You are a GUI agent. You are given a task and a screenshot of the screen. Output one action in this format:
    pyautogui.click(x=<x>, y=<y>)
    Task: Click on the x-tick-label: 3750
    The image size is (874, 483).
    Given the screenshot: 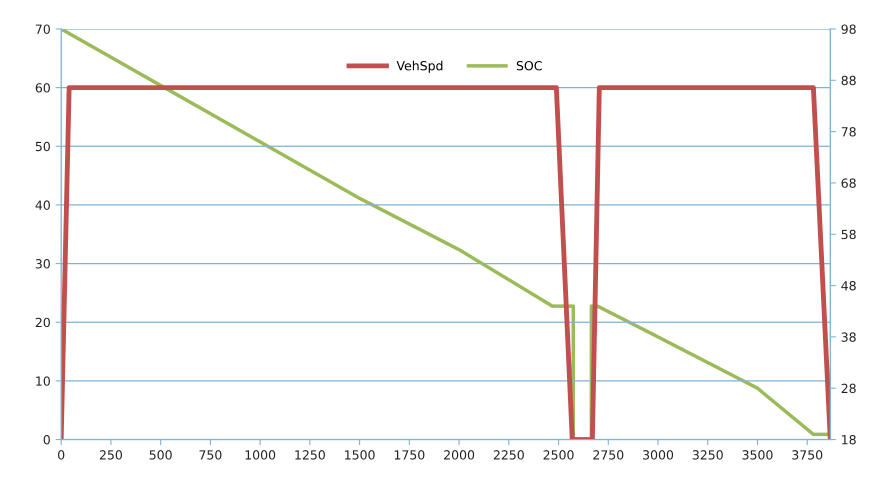 What is the action you would take?
    pyautogui.click(x=807, y=455)
    